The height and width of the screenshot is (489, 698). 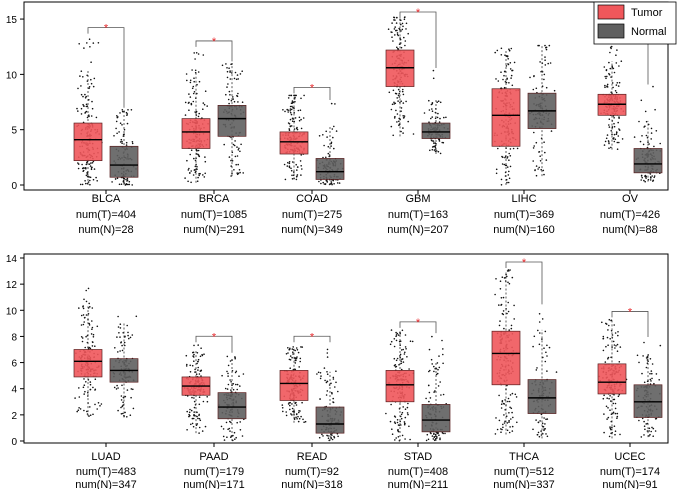 I want to click on tumor-box, so click(x=88, y=363).